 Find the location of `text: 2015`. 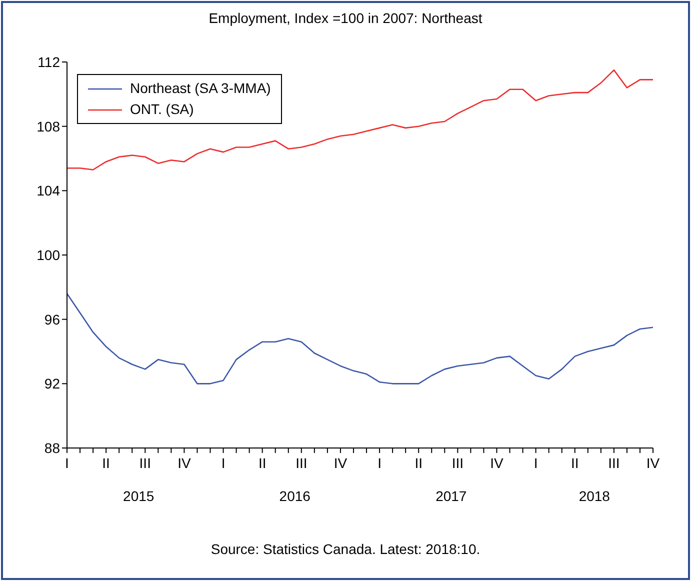

text: 2015 is located at coordinates (139, 496).